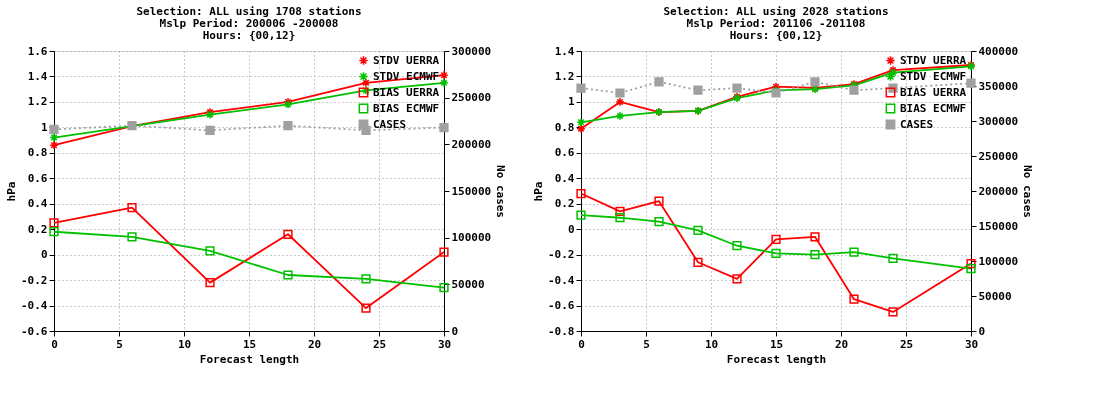 The width and height of the screenshot is (1105, 419). Describe the element at coordinates (998, 86) in the screenshot. I see `y2-tick-label: 350000` at that location.